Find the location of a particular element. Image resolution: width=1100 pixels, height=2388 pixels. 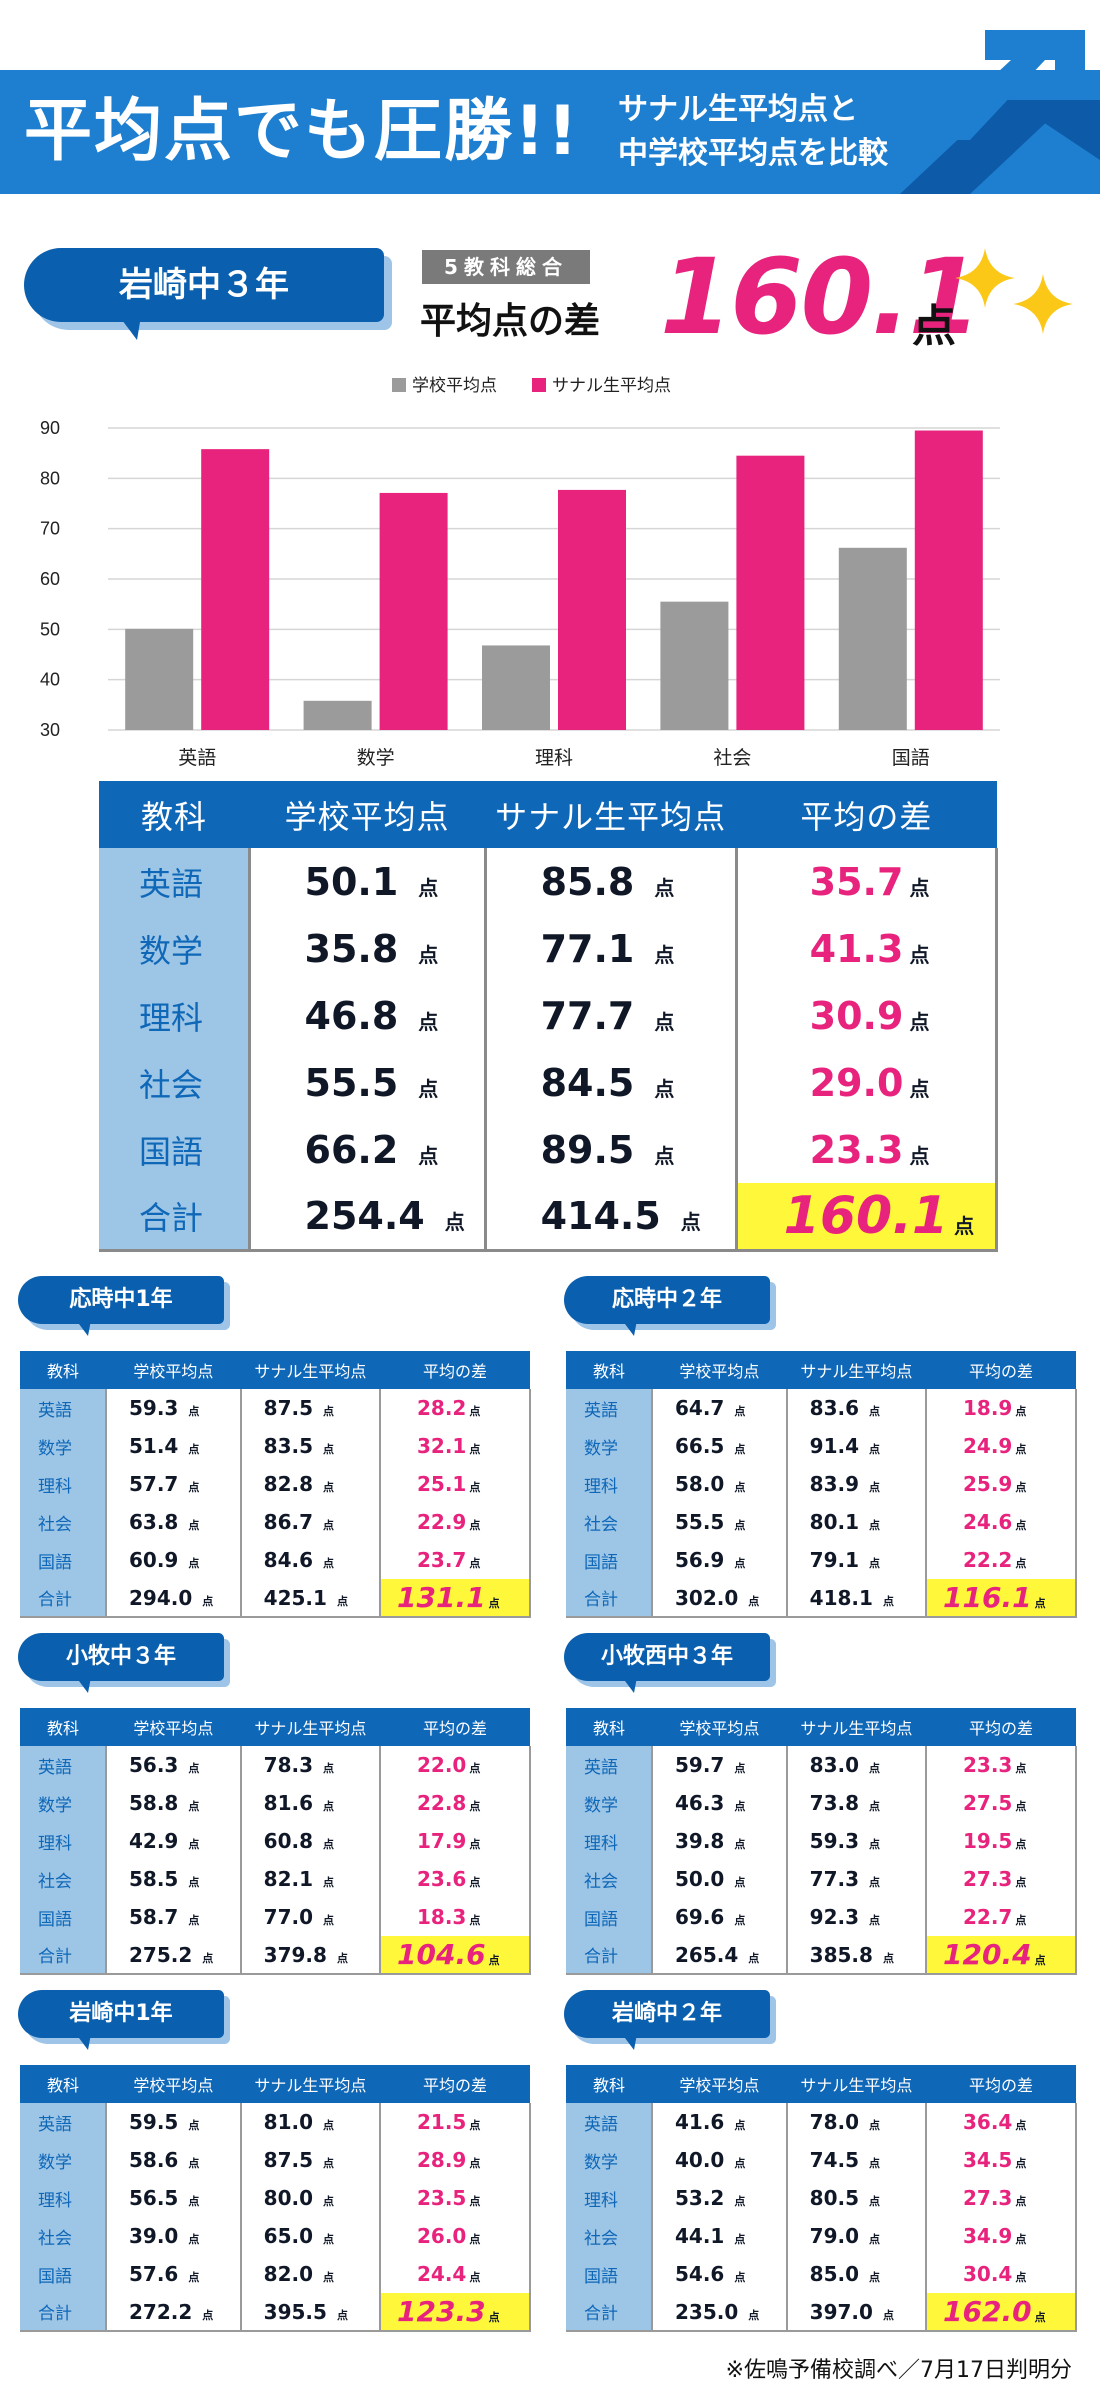

sanaru-avg-cell: 85.8 点 is located at coordinates (610, 881).